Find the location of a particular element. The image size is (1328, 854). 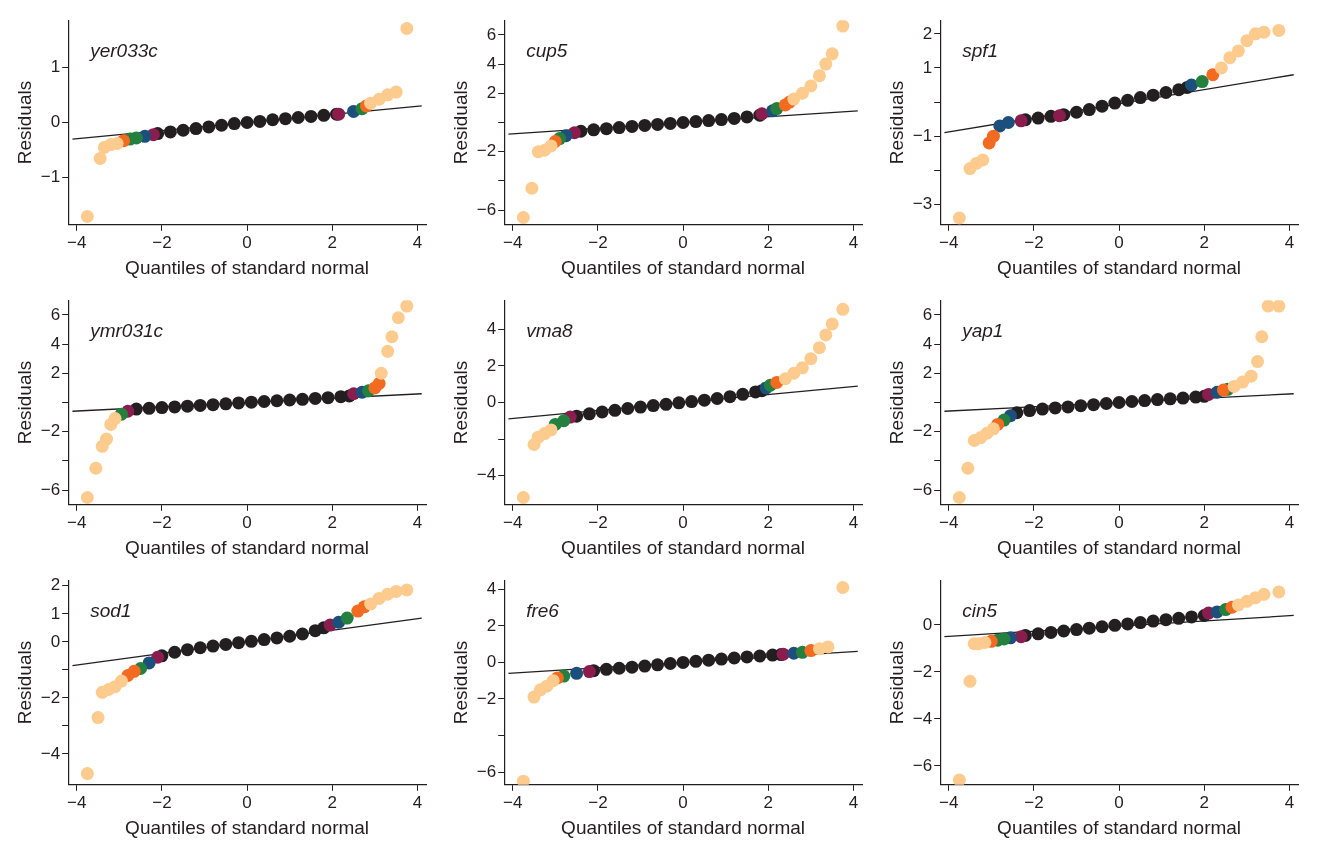

text: vma8 is located at coordinates (550, 330).